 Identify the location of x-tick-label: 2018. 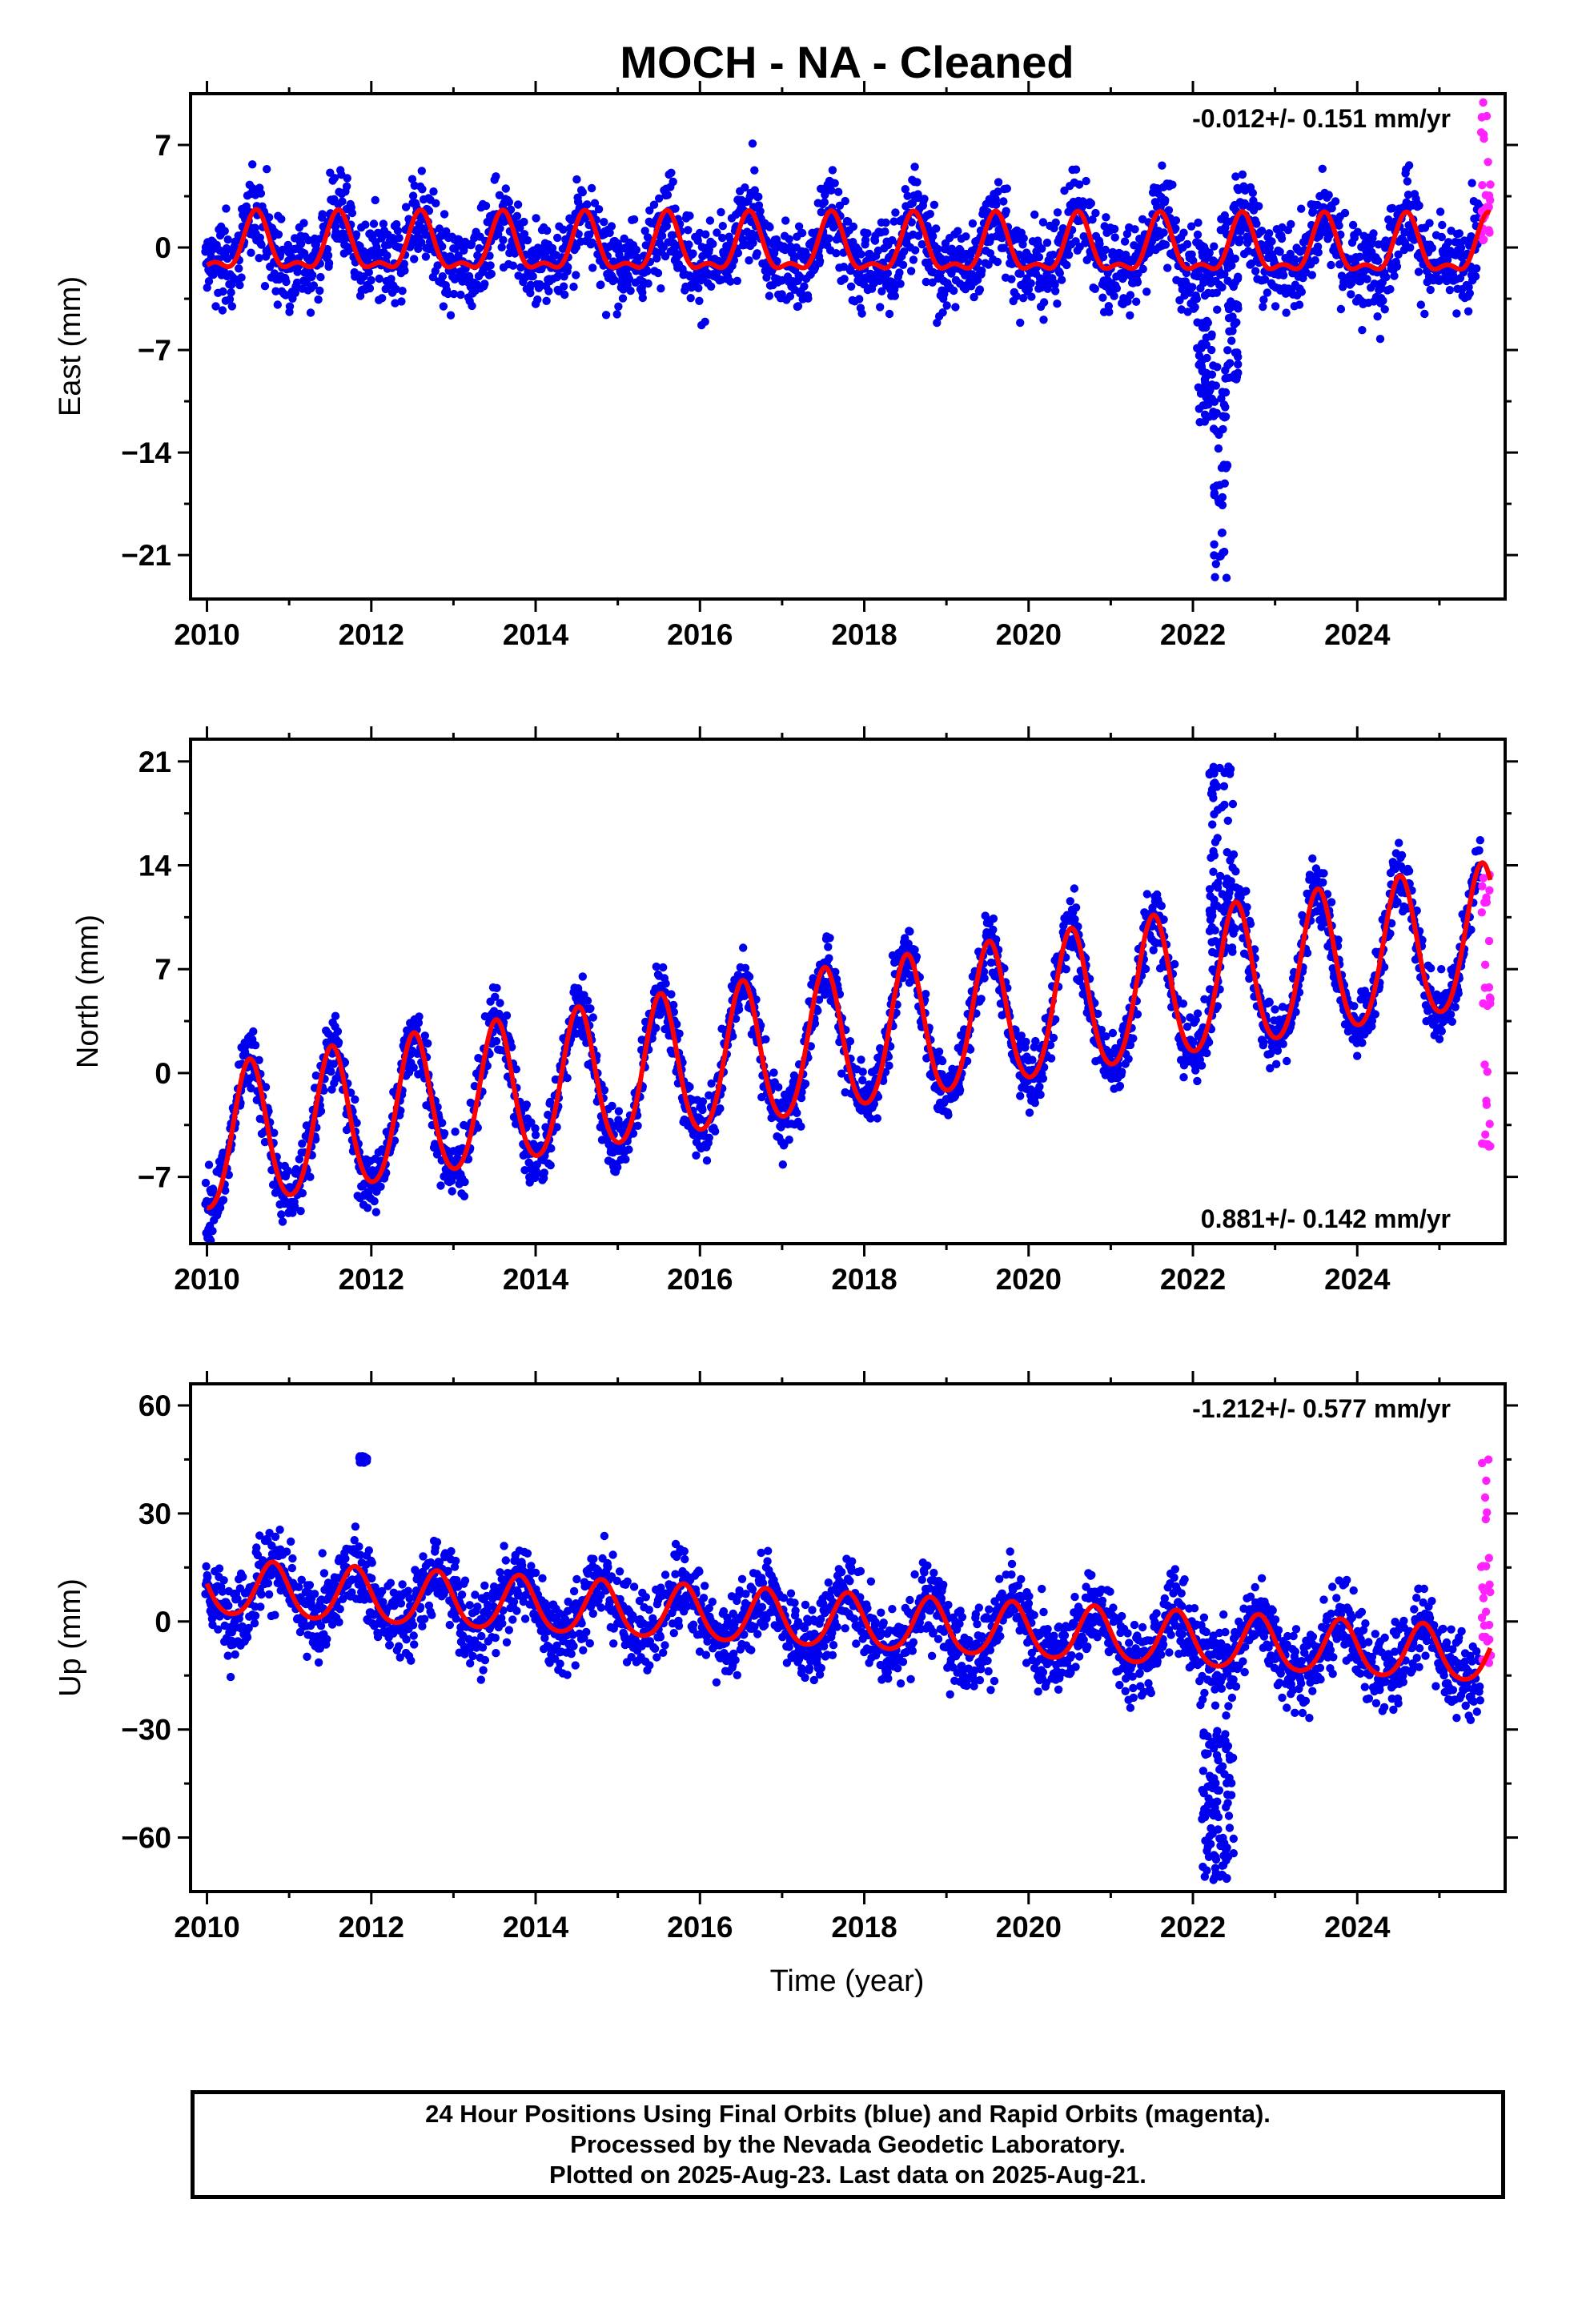
(864, 634).